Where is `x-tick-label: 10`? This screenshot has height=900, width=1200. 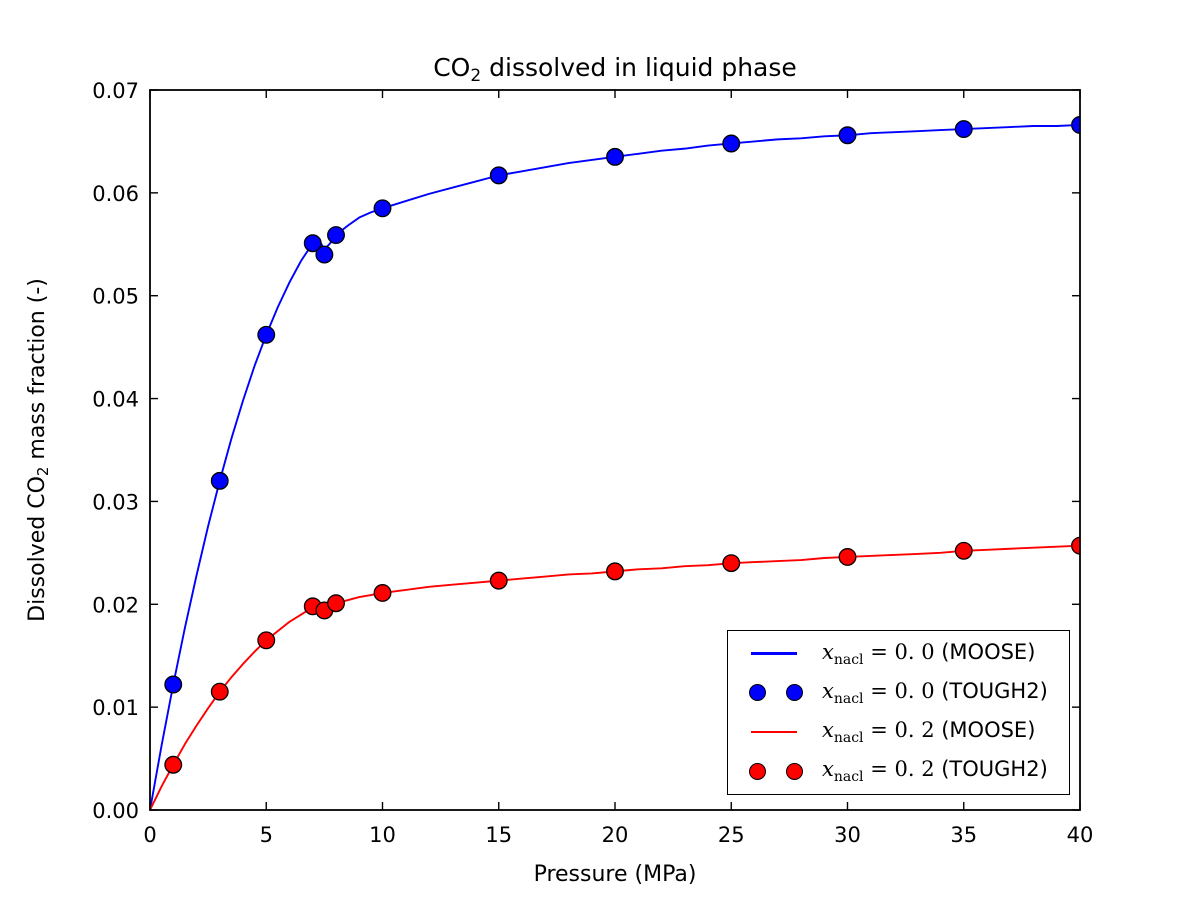 x-tick-label: 10 is located at coordinates (382, 835).